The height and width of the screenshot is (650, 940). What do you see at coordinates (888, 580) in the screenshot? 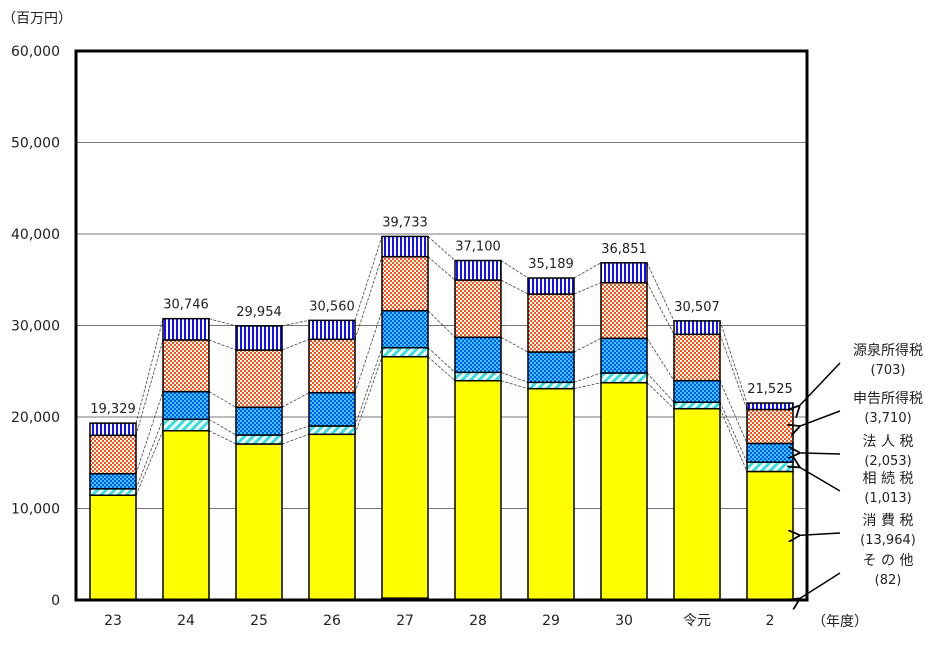
I see `legend-value: (82)` at bounding box center [888, 580].